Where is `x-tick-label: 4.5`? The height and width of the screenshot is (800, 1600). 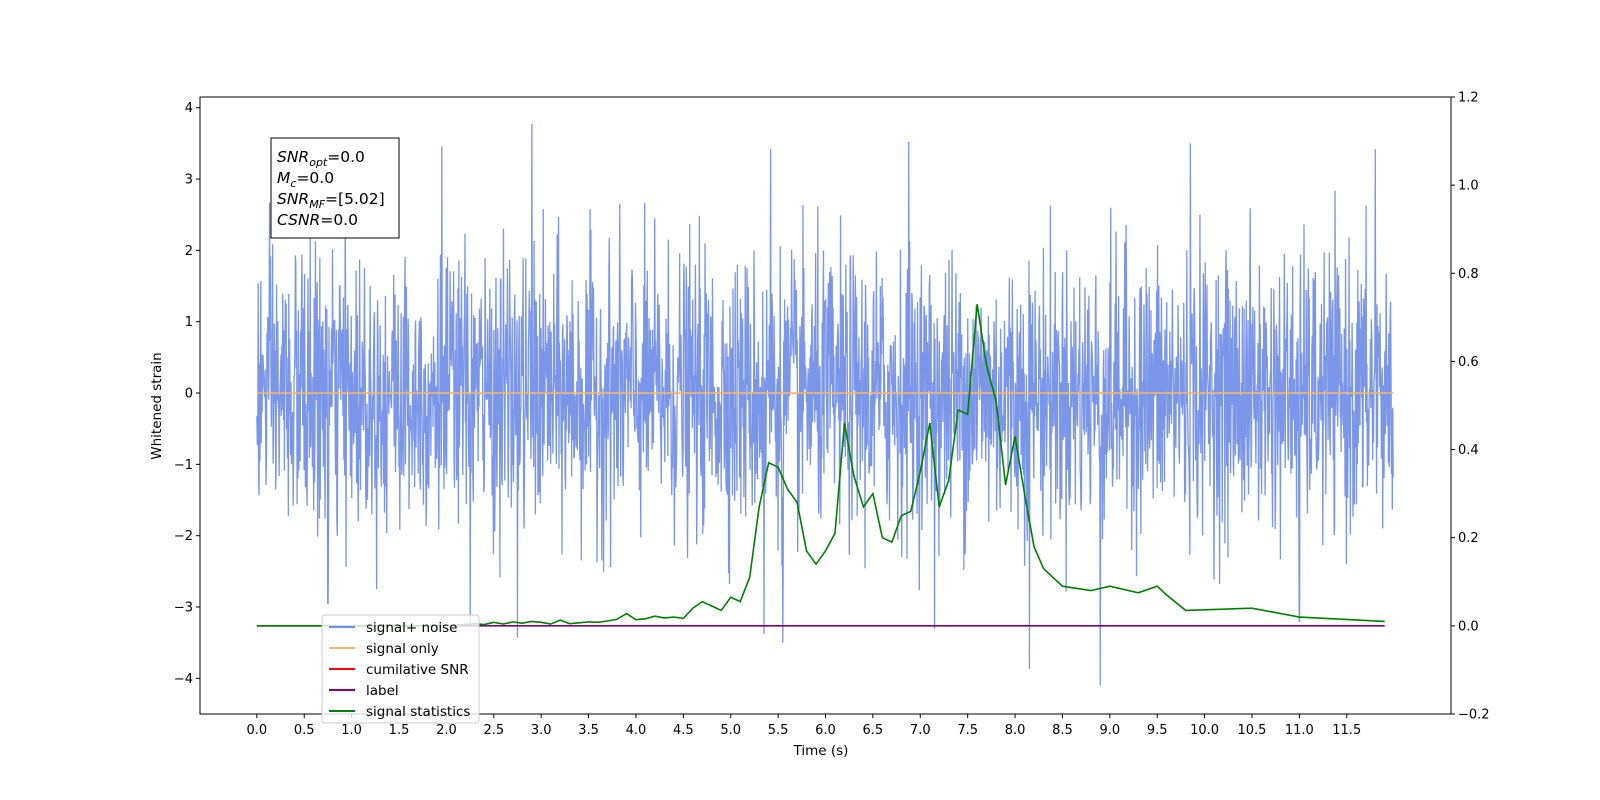
x-tick-label: 4.5 is located at coordinates (683, 730).